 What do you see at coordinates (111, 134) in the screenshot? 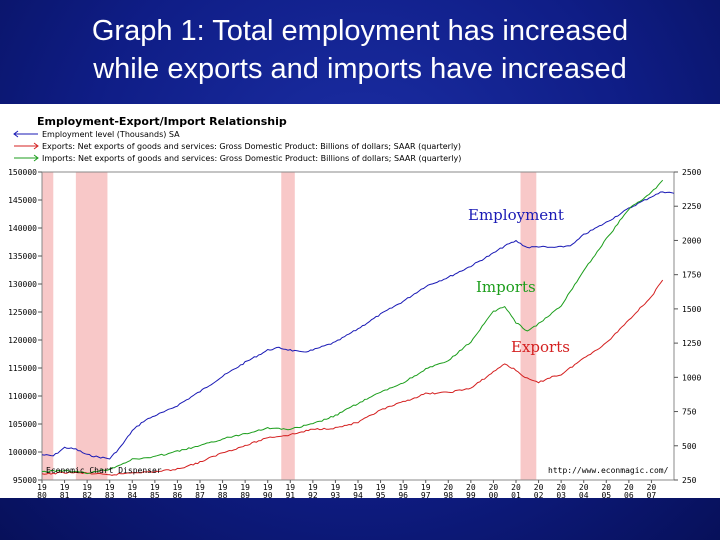
I see `legend-label-employment: Employment level (Thousands) SA` at bounding box center [111, 134].